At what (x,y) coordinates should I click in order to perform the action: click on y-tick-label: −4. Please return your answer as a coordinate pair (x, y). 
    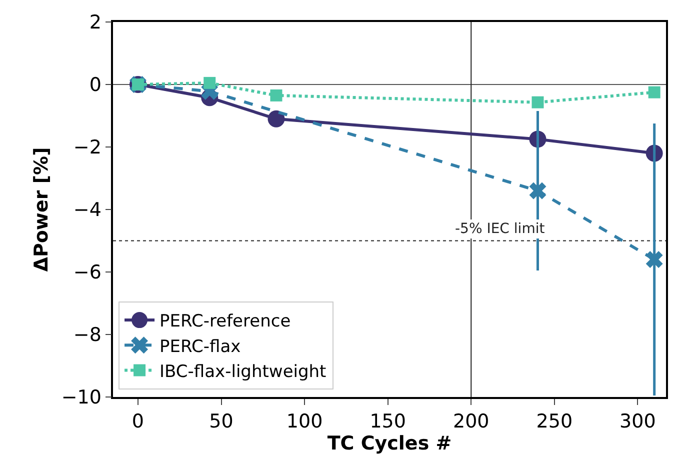
    Looking at the image, I should click on (87, 210).